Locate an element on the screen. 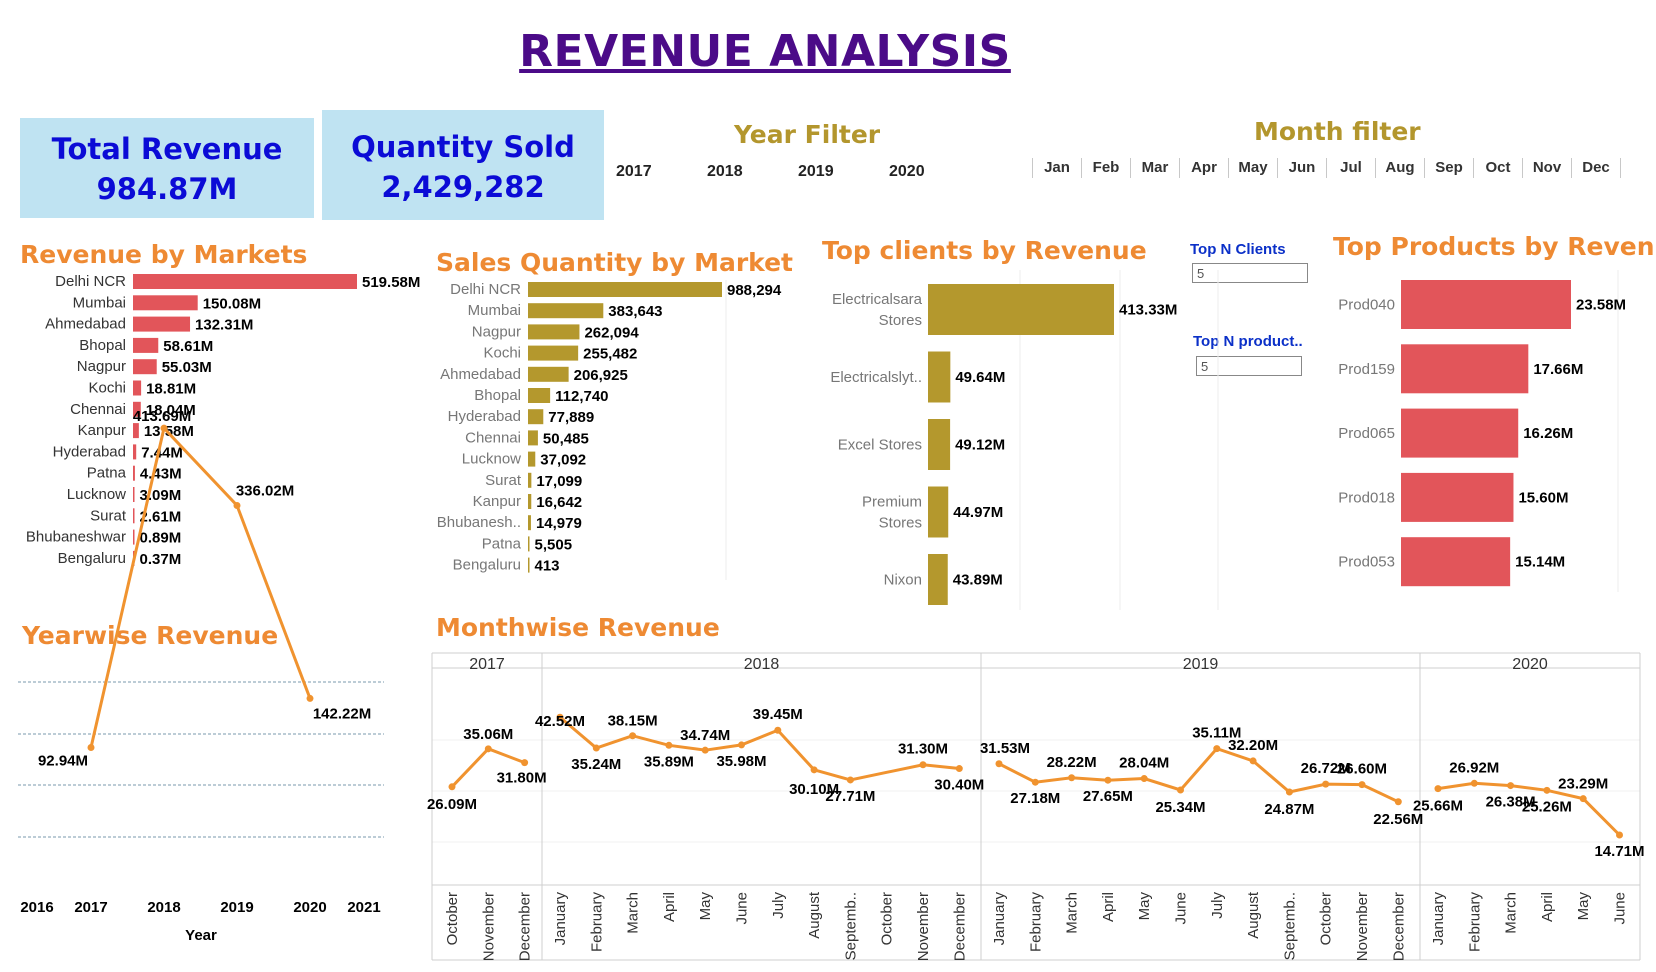  monthwise-value-label: 30.40M is located at coordinates (959, 785).